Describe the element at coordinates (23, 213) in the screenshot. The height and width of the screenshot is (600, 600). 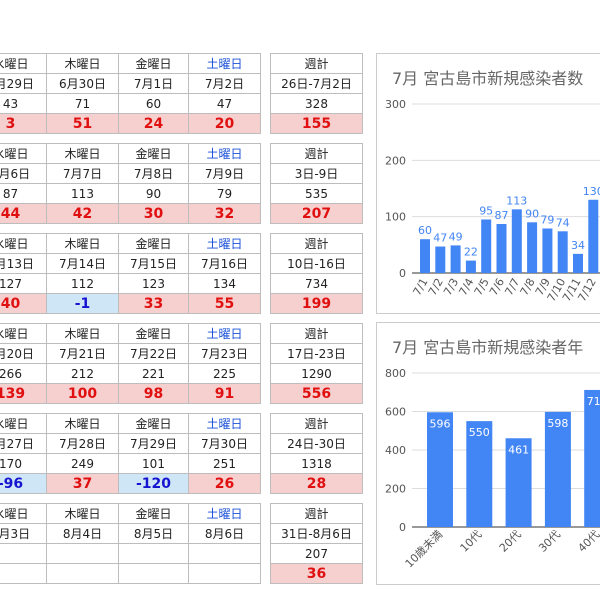
I see `table-cell: 44` at that location.